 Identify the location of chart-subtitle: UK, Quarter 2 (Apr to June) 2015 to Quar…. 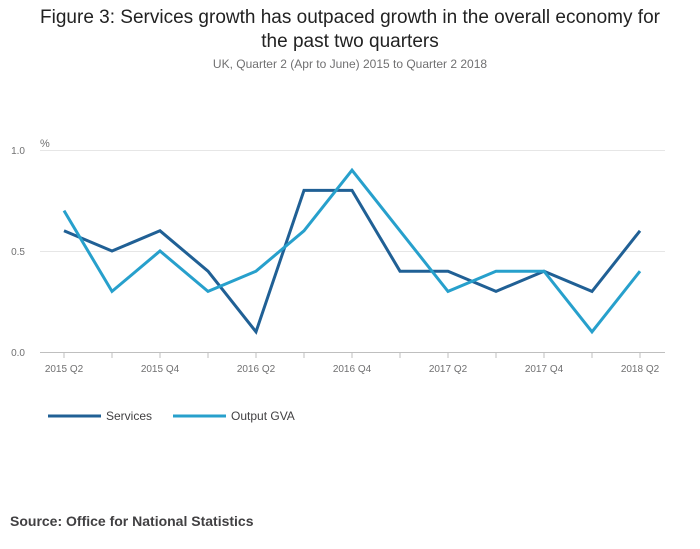
(350, 64).